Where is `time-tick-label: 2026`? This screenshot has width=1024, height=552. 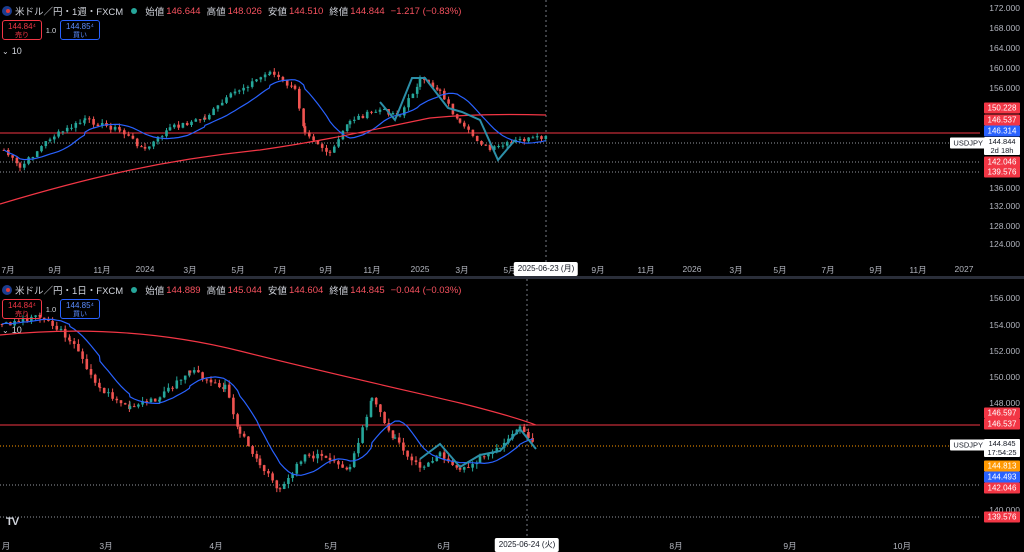 time-tick-label: 2026 is located at coordinates (692, 269).